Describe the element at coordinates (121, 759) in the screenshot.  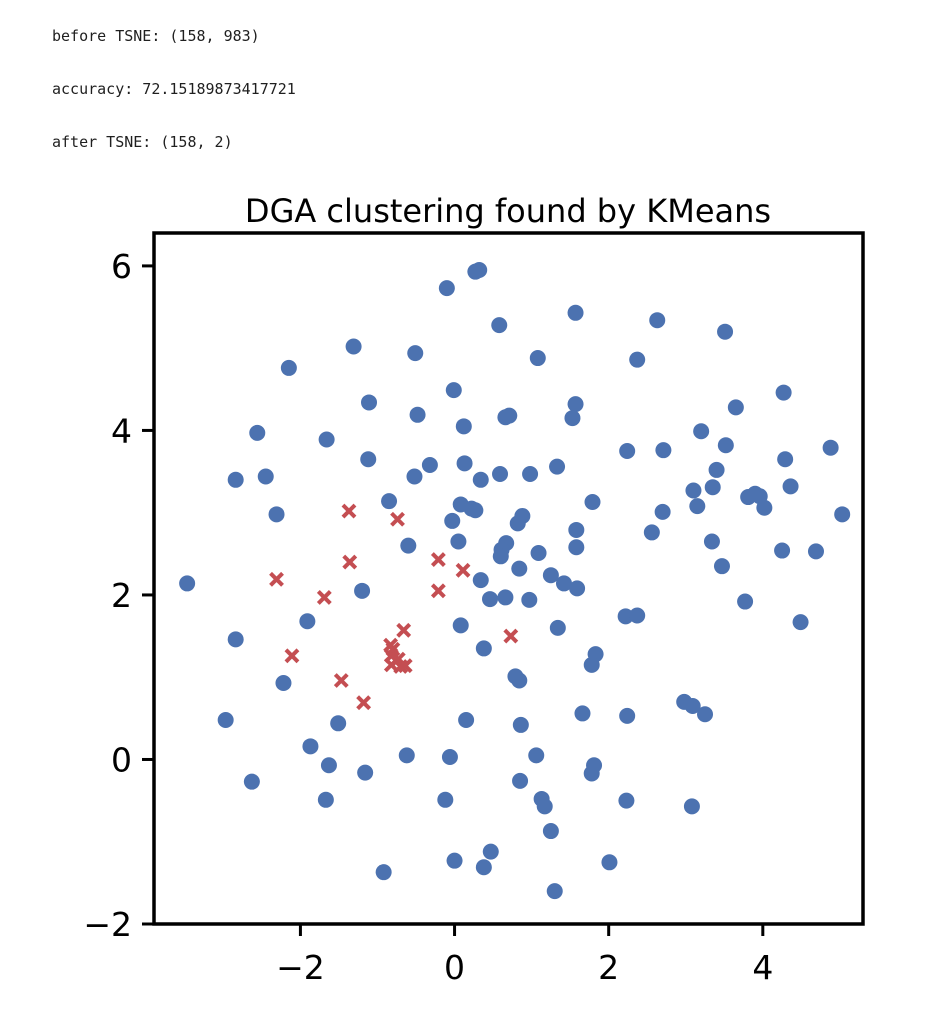
I see `y-tick-label: 0` at that location.